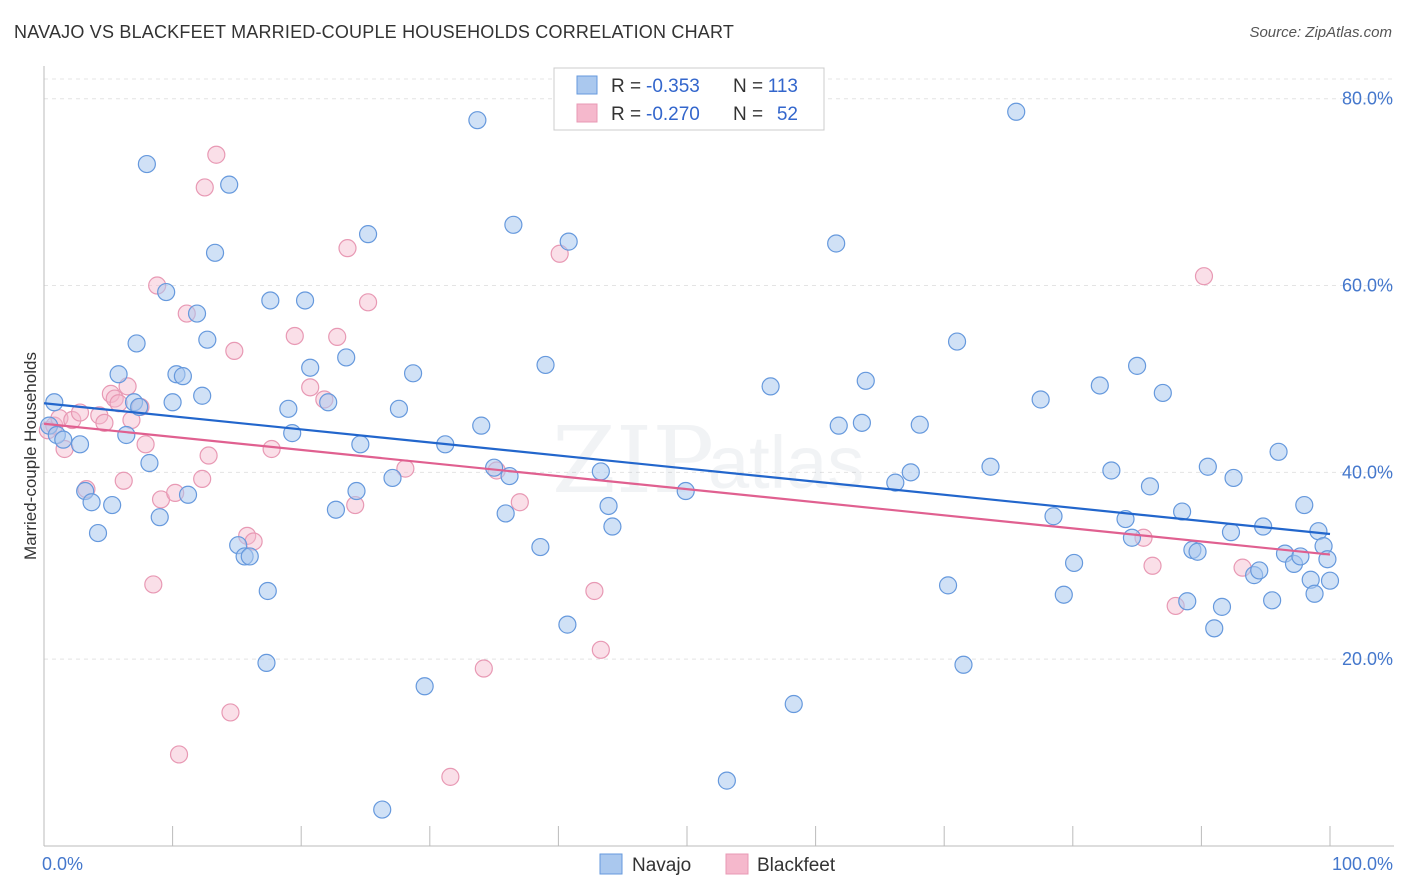 The height and width of the screenshot is (892, 1406). I want to click on legend-top: R = -0.353 N = 113 R = -0.270 N = 52, so click(689, 99).